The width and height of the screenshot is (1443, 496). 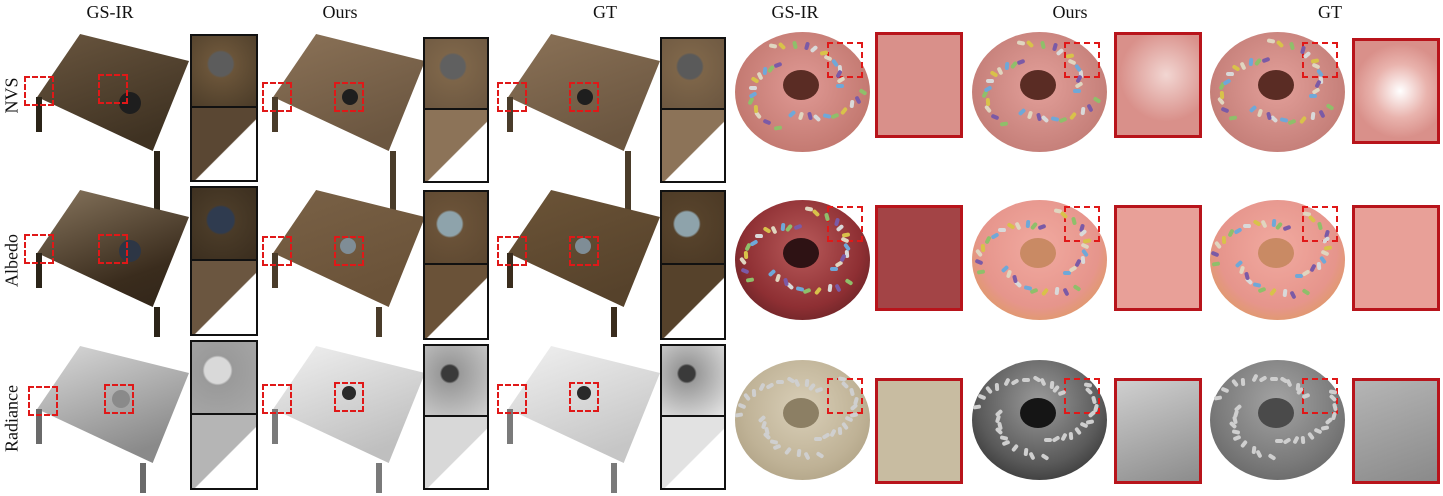 What do you see at coordinates (693, 265) in the screenshot?
I see `inset-gt-albedo` at bounding box center [693, 265].